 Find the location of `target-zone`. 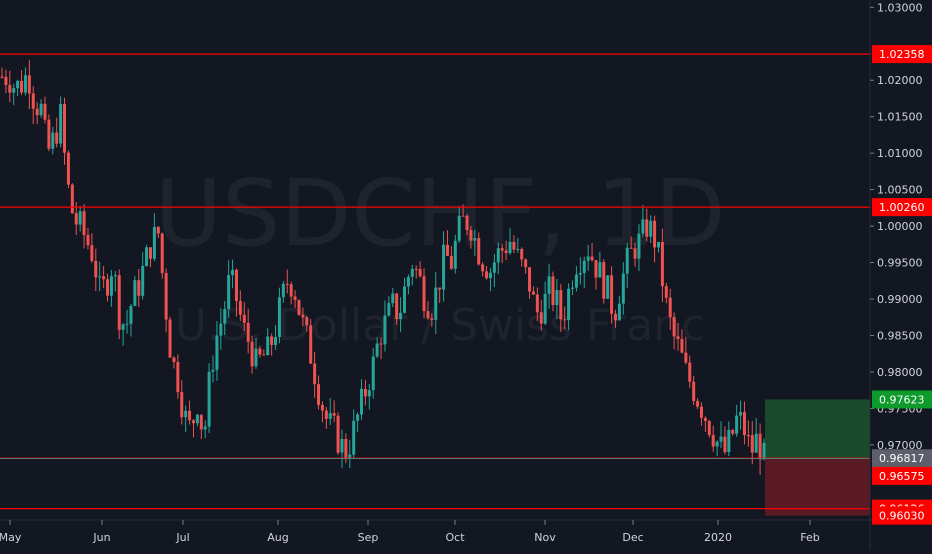

target-zone is located at coordinates (817, 429).